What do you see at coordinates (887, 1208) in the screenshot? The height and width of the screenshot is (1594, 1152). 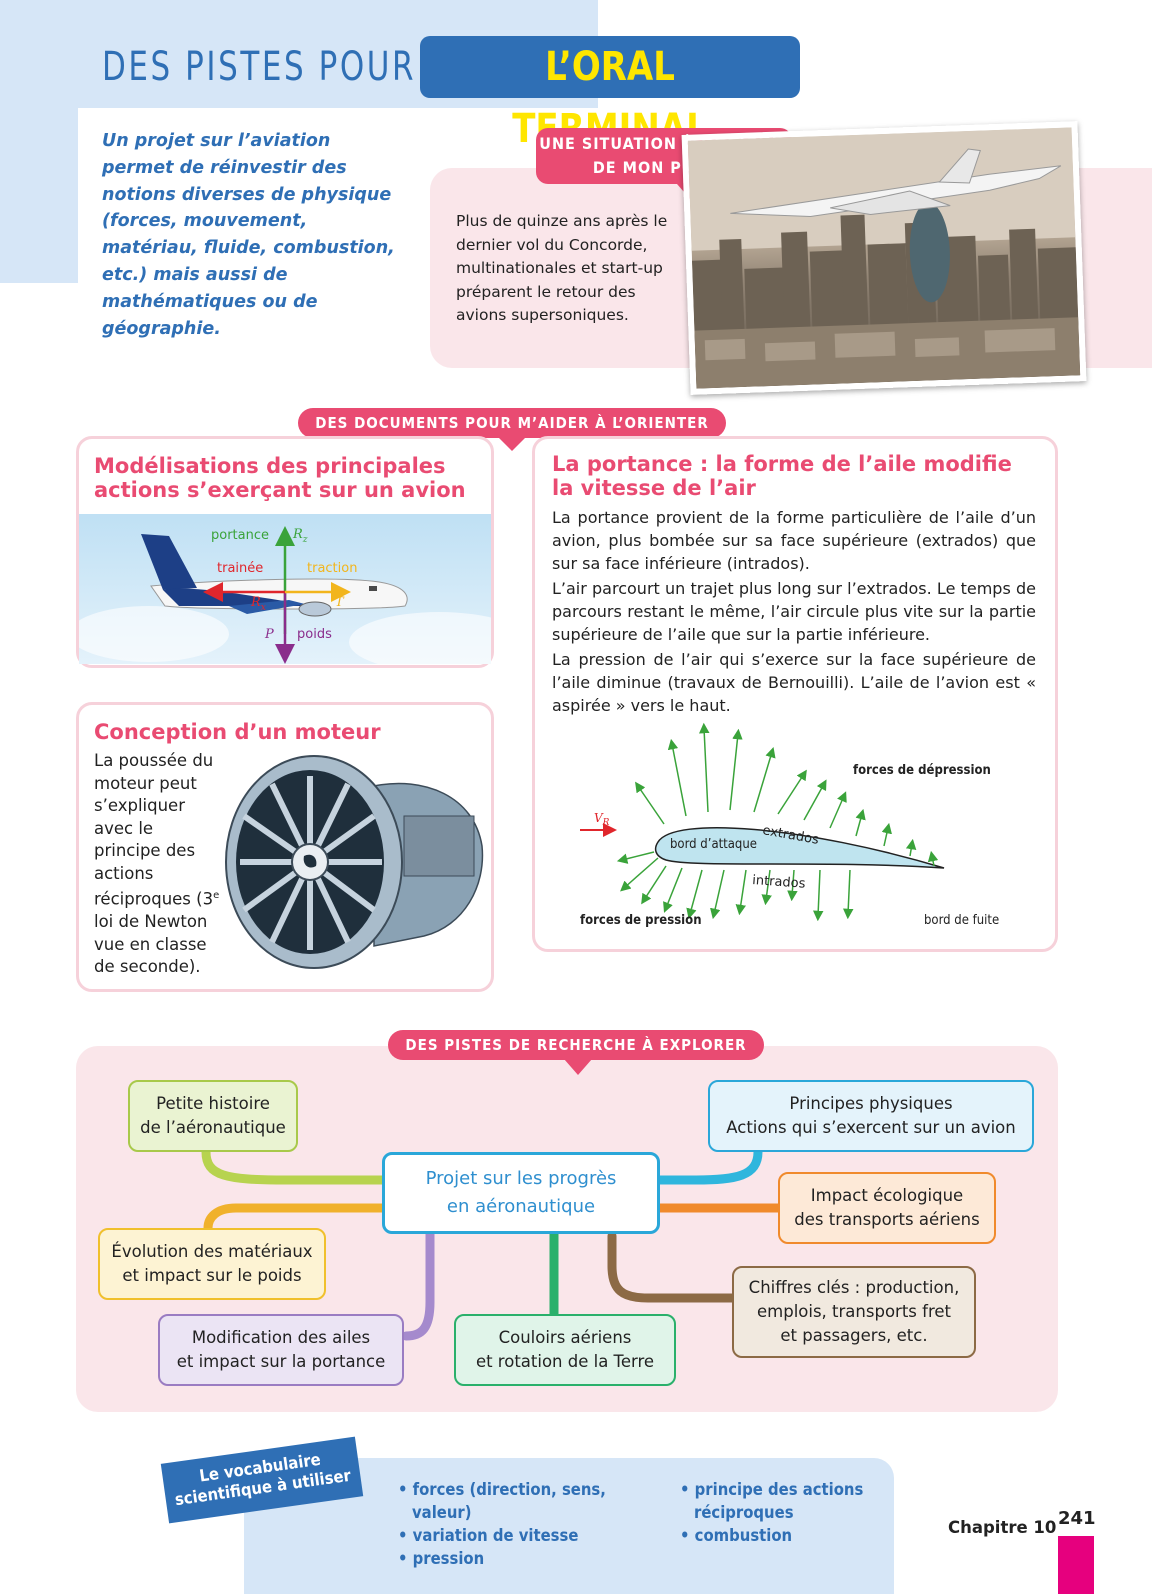 I see `node-impact: Impact écologique des transports aériens` at bounding box center [887, 1208].